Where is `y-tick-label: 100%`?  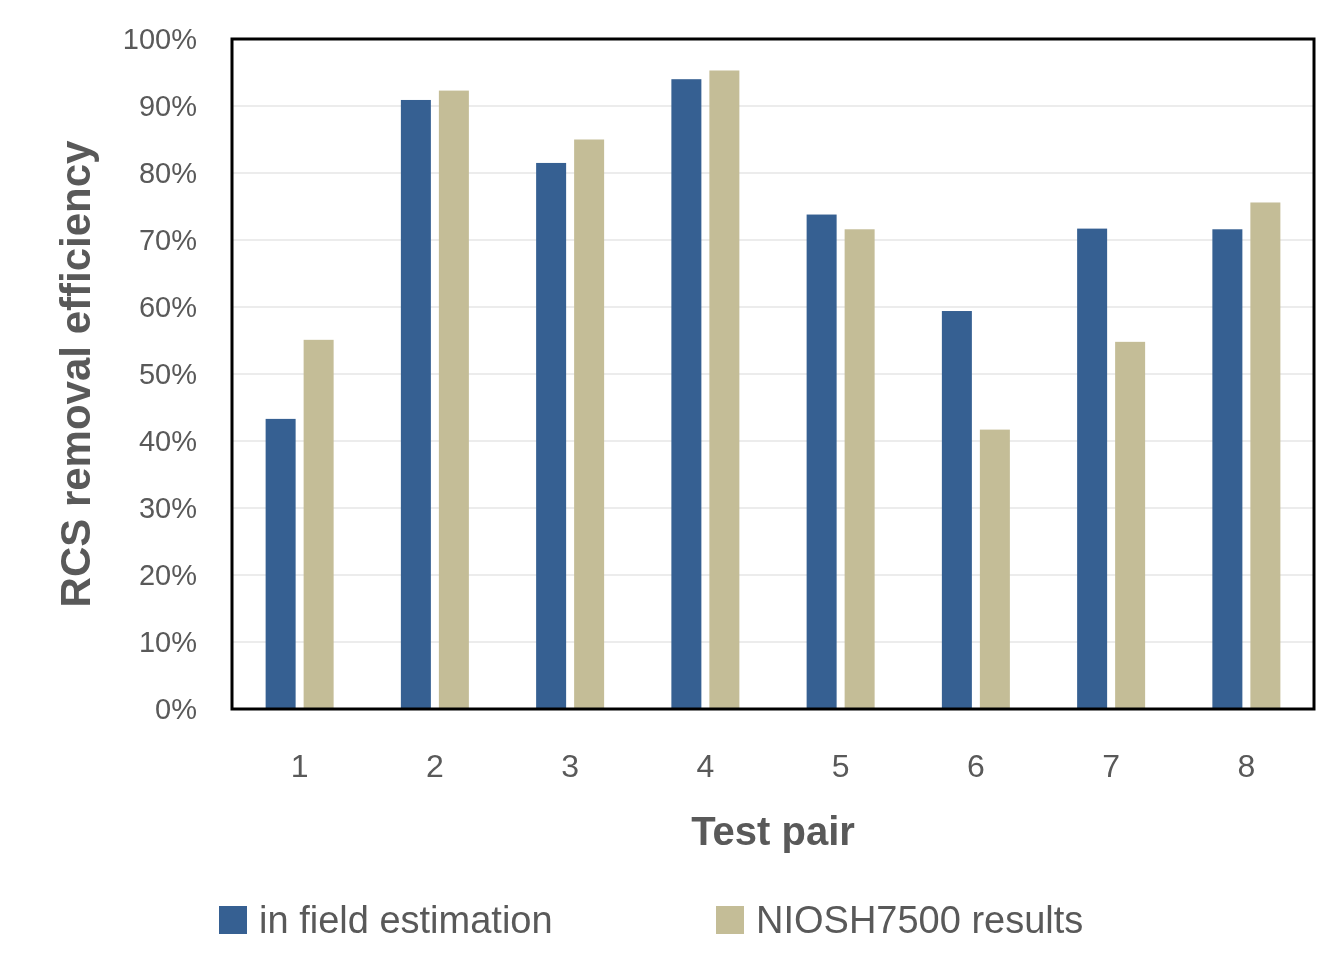 y-tick-label: 100% is located at coordinates (159, 39).